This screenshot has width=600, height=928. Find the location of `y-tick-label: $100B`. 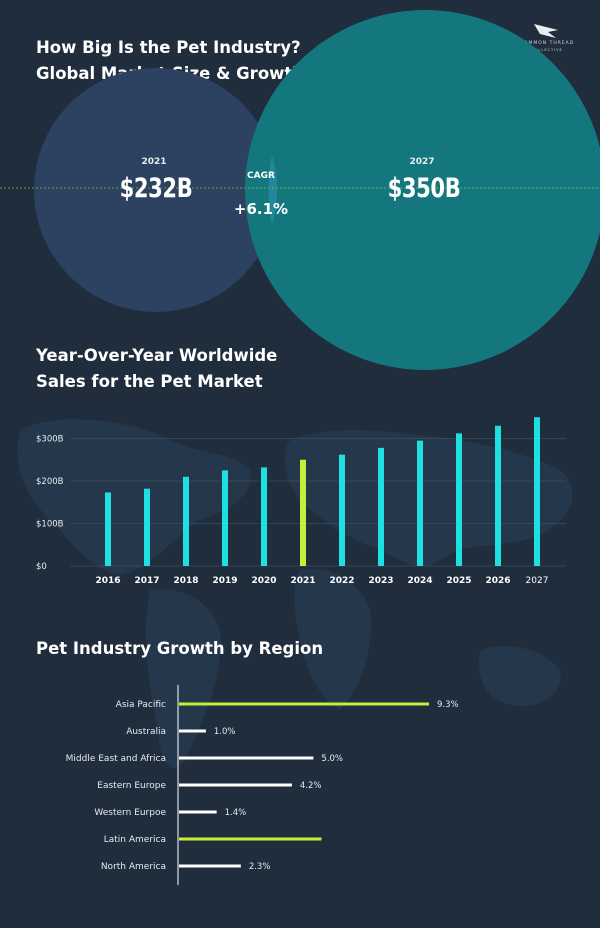

y-tick-label: $100B is located at coordinates (50, 525).